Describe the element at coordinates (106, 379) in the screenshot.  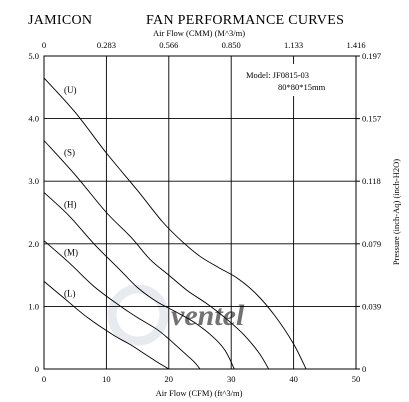
I see `x-tick-label: 10` at that location.